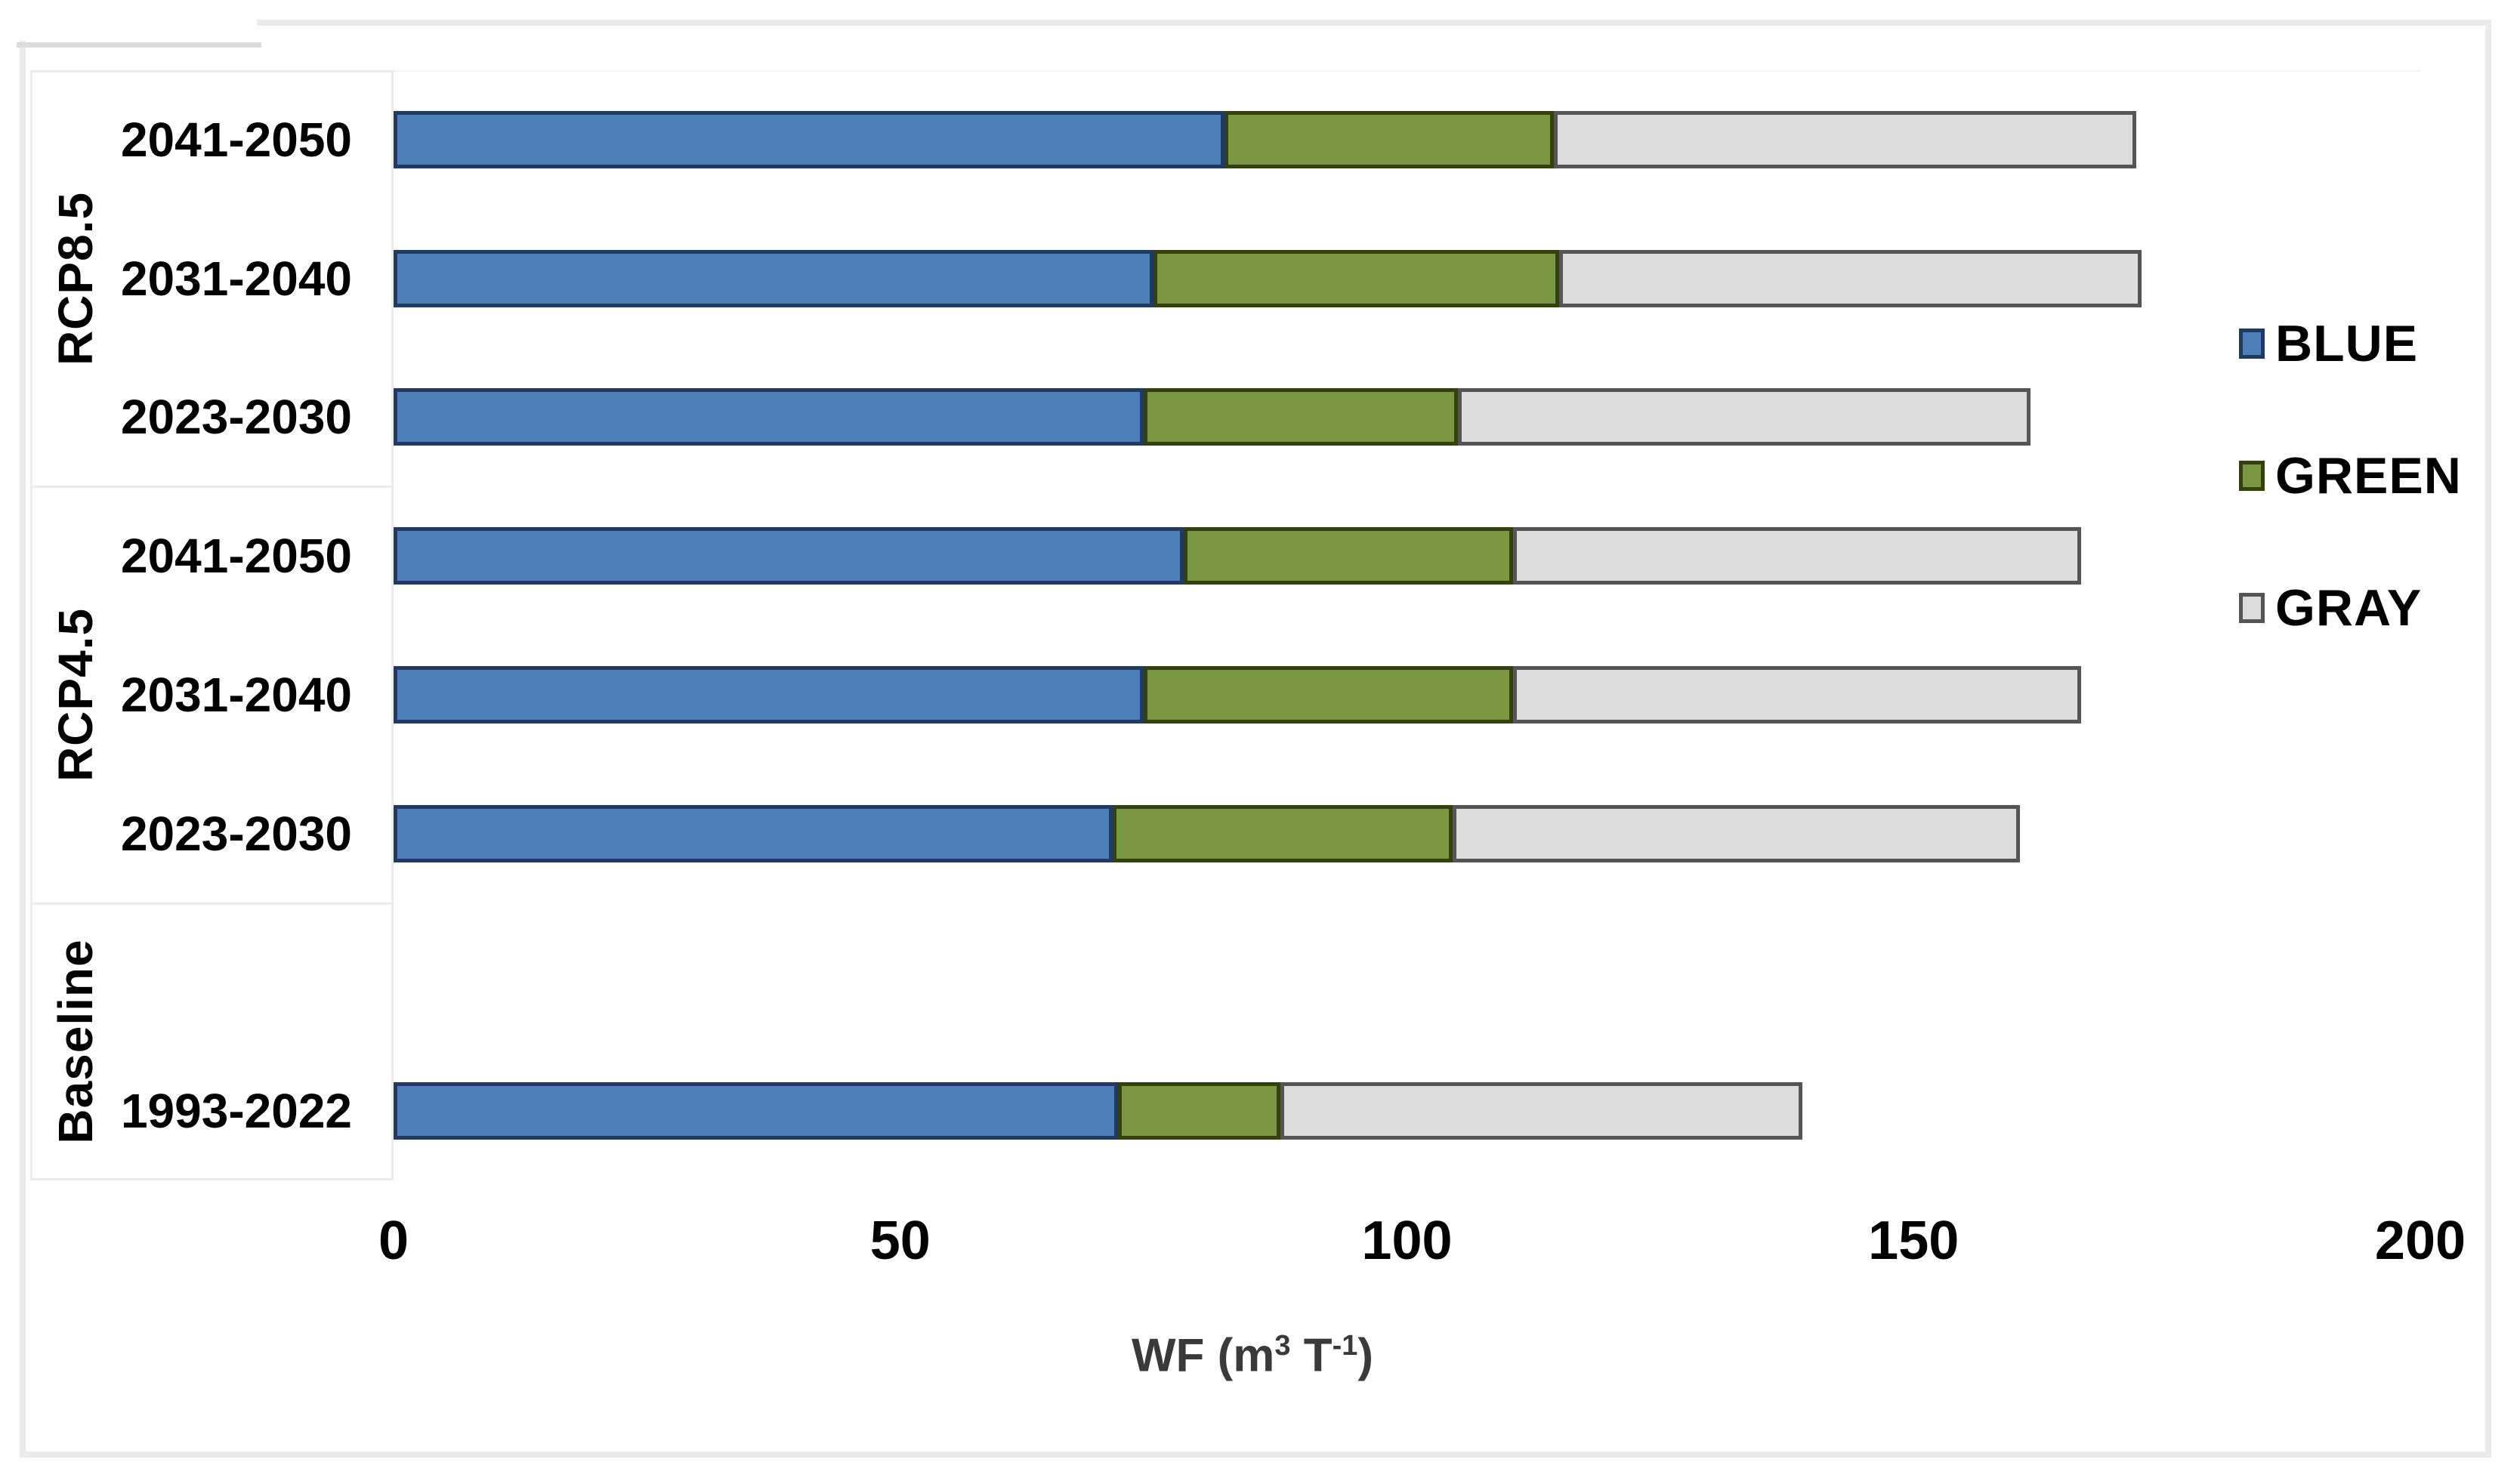 This screenshot has width=2520, height=1484. Describe the element at coordinates (2347, 343) in the screenshot. I see `legend-label: BLUE` at that location.